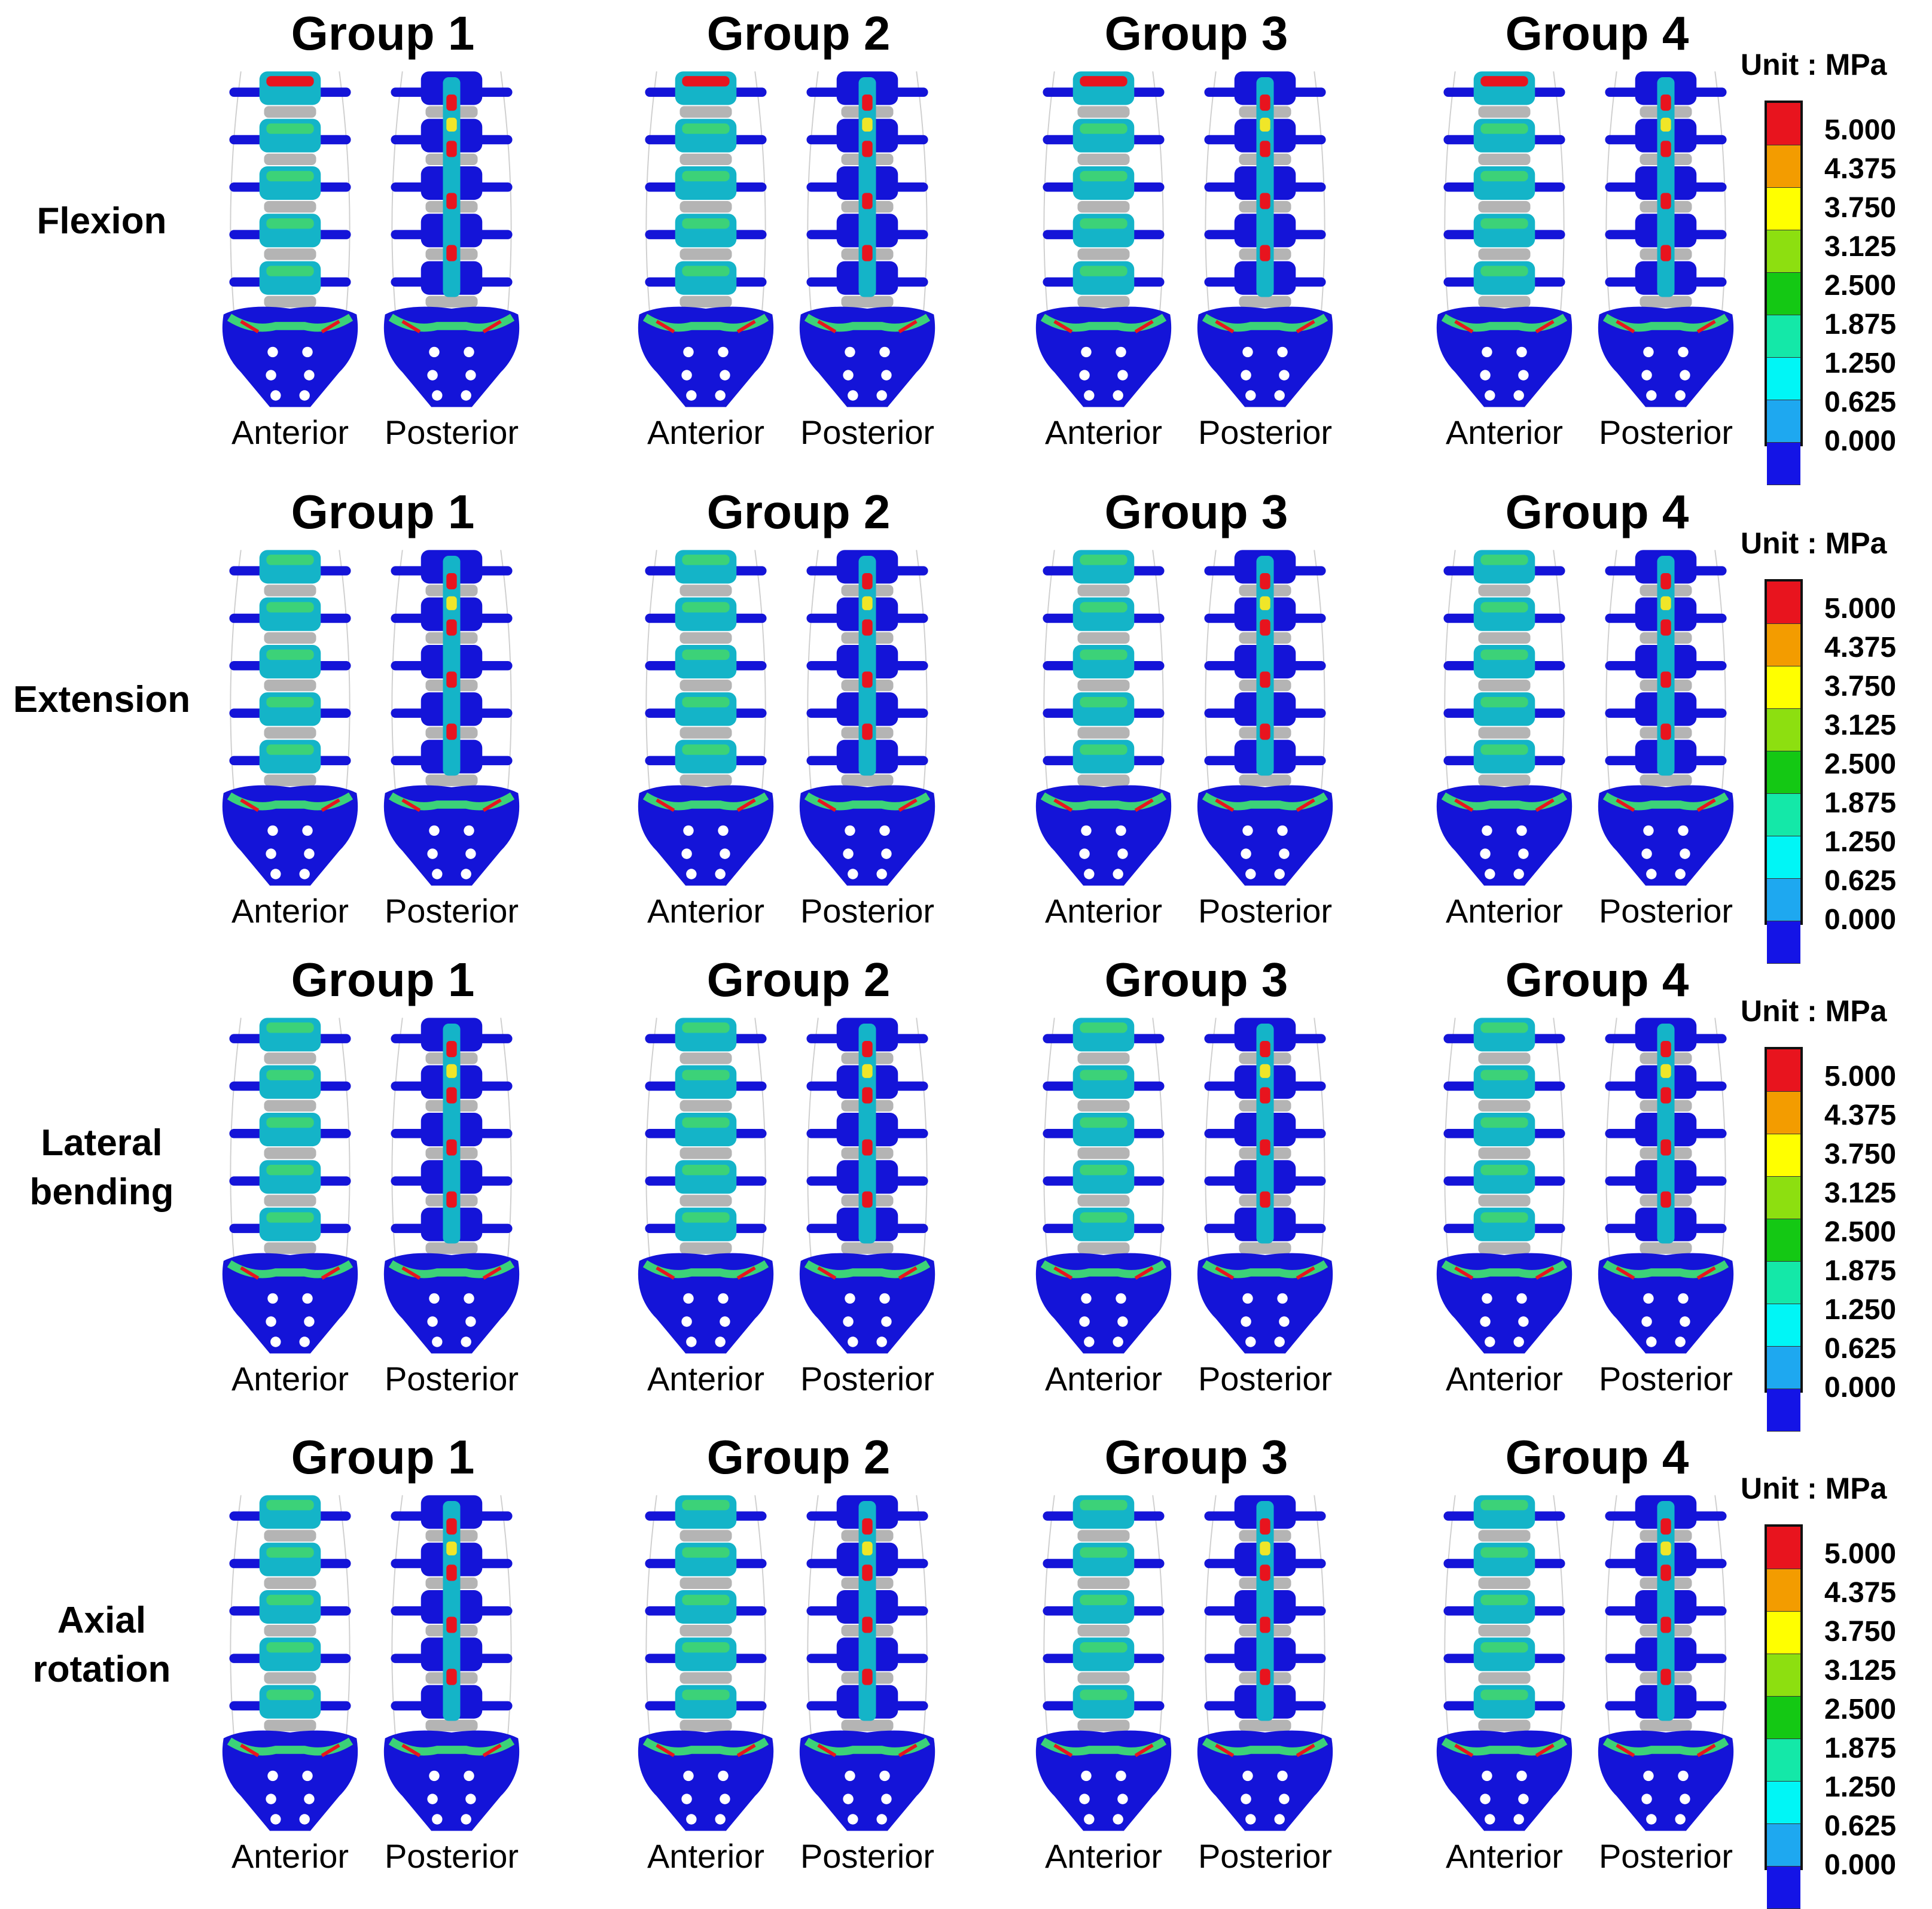  I want to click on row-label-line: rotation, so click(101, 1669).